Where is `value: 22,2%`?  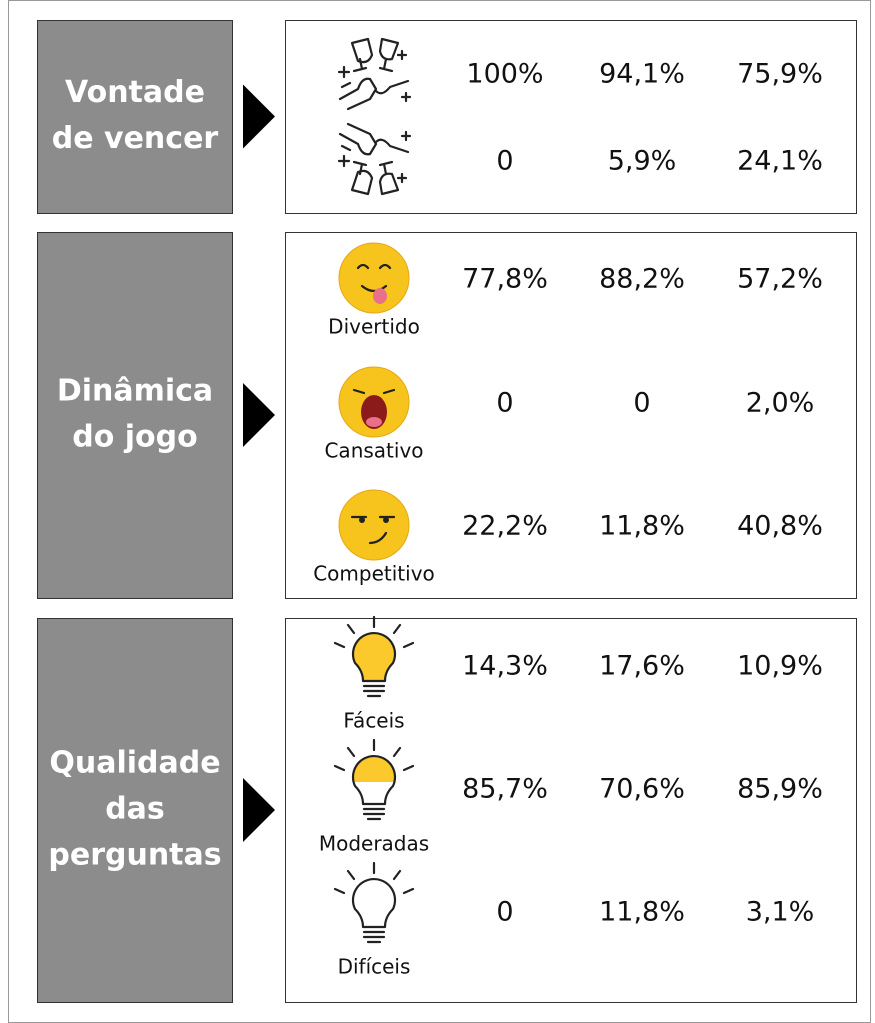
value: 22,2% is located at coordinates (505, 526).